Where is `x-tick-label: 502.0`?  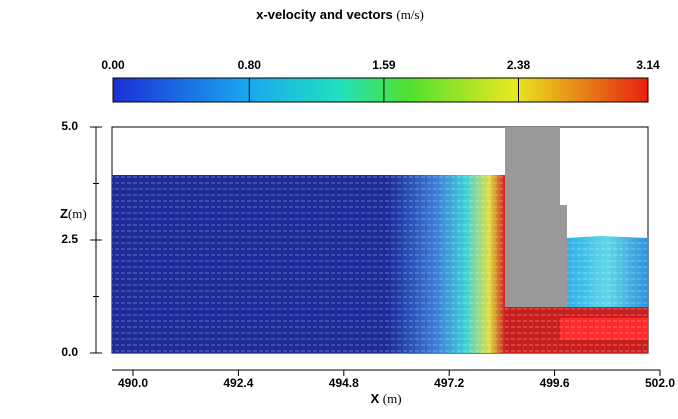 x-tick-label: 502.0 is located at coordinates (660, 383).